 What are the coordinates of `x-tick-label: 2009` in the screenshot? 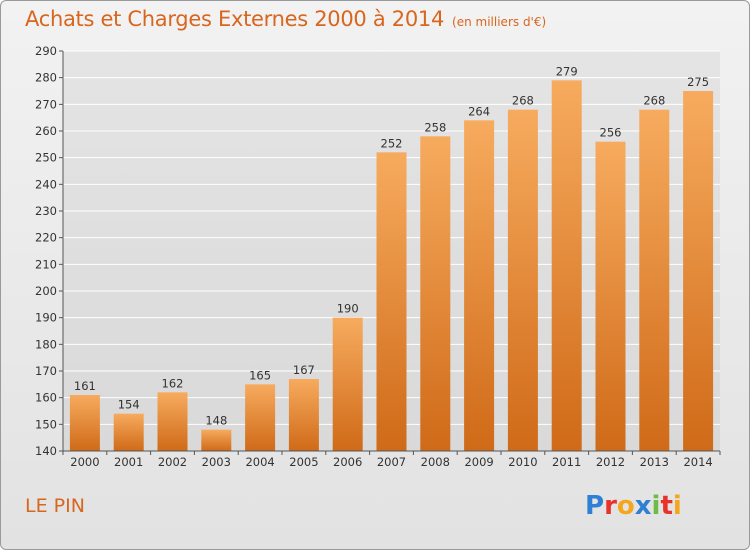 It's located at (478, 462).